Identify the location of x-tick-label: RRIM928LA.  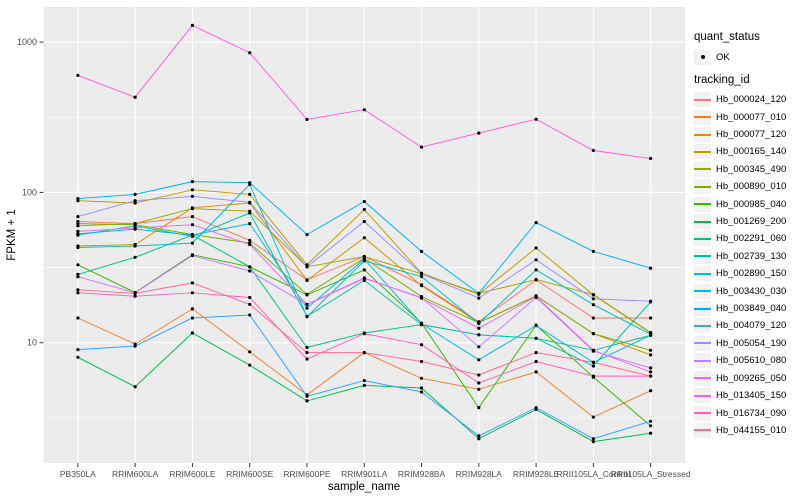
(479, 474).